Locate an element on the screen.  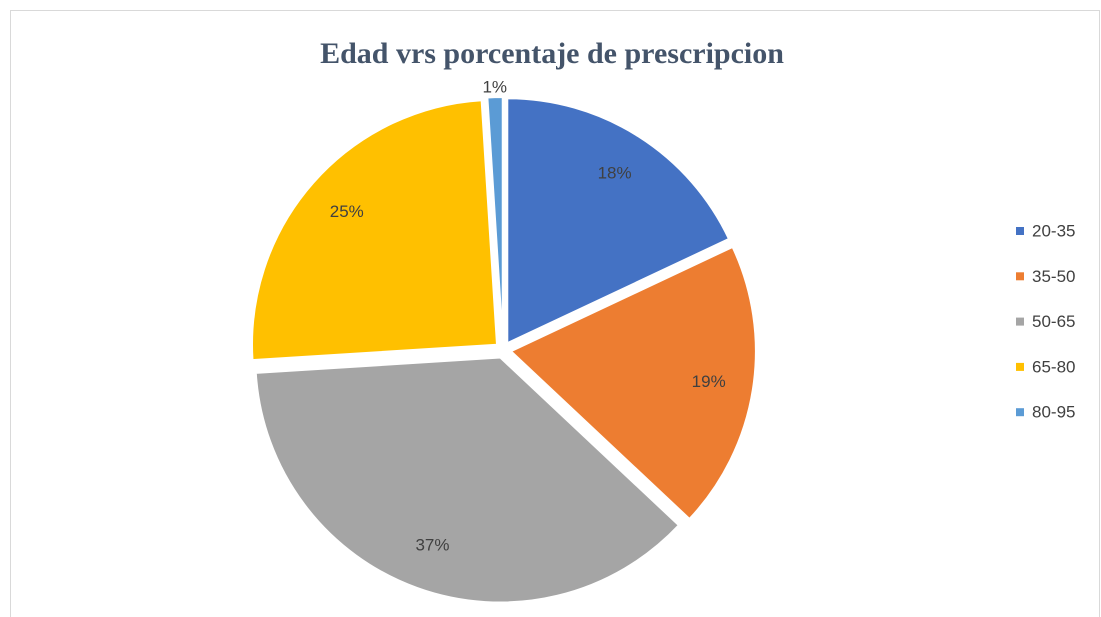
chart-title: Edad vrs porcentaje de prescripcion is located at coordinates (552, 53).